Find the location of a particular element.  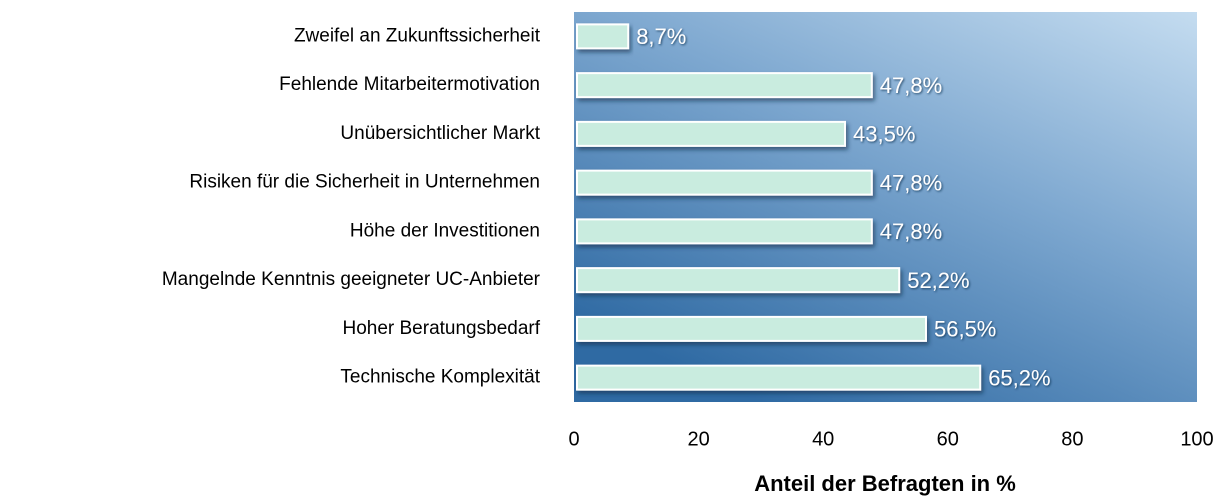

x-tick-label: 40 is located at coordinates (823, 439).